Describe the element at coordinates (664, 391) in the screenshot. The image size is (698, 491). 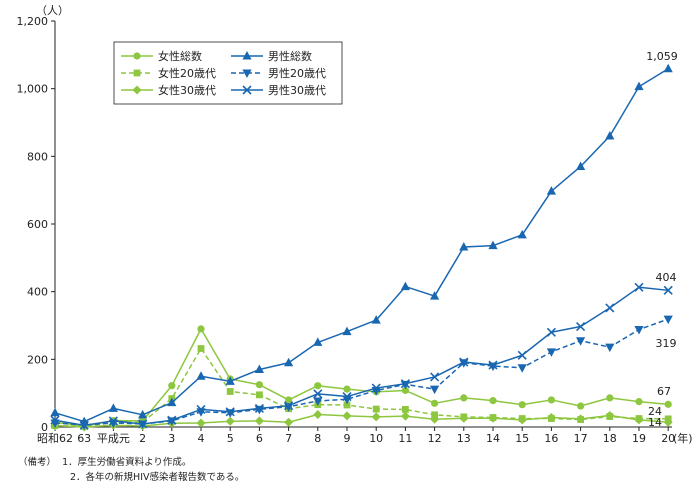
I see `end-value-label: 67` at that location.